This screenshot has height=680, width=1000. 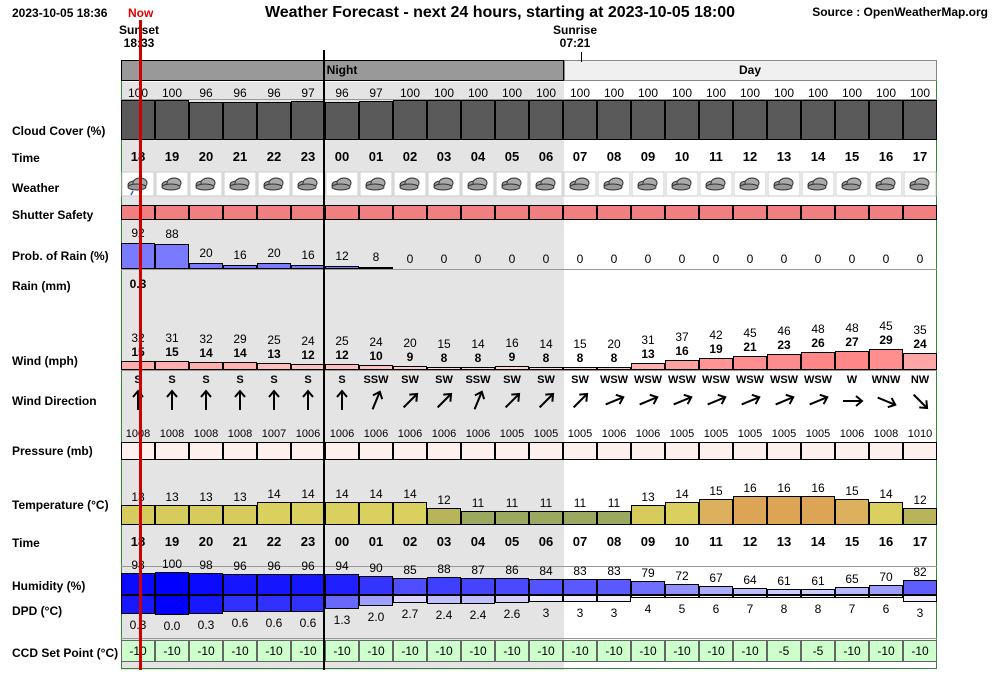 What do you see at coordinates (575, 43) in the screenshot?
I see `sunrise-time: 07:21` at bounding box center [575, 43].